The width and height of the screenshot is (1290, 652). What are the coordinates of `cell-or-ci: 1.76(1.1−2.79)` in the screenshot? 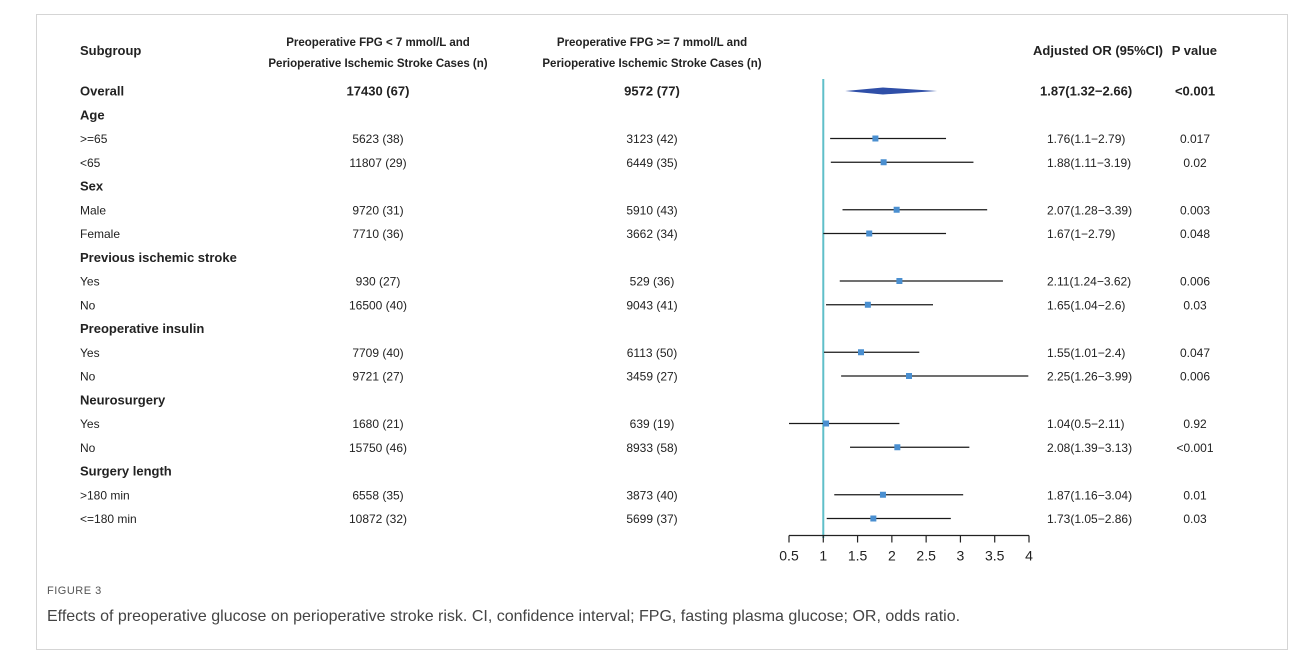 It's located at (1086, 139).